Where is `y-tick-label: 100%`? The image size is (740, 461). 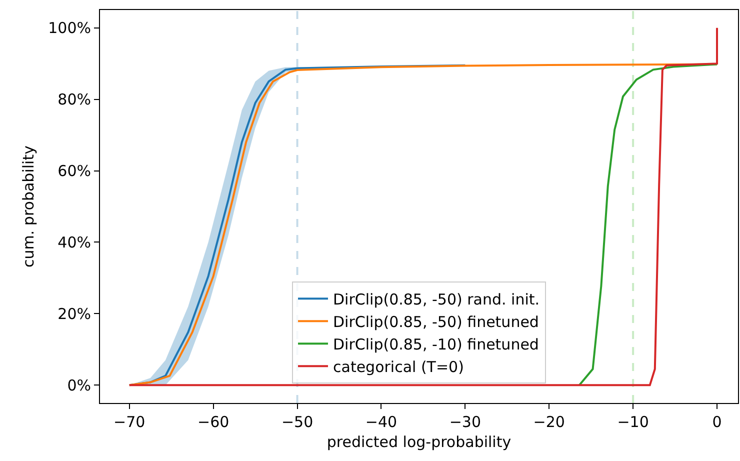
y-tick-label: 100% is located at coordinates (69, 28).